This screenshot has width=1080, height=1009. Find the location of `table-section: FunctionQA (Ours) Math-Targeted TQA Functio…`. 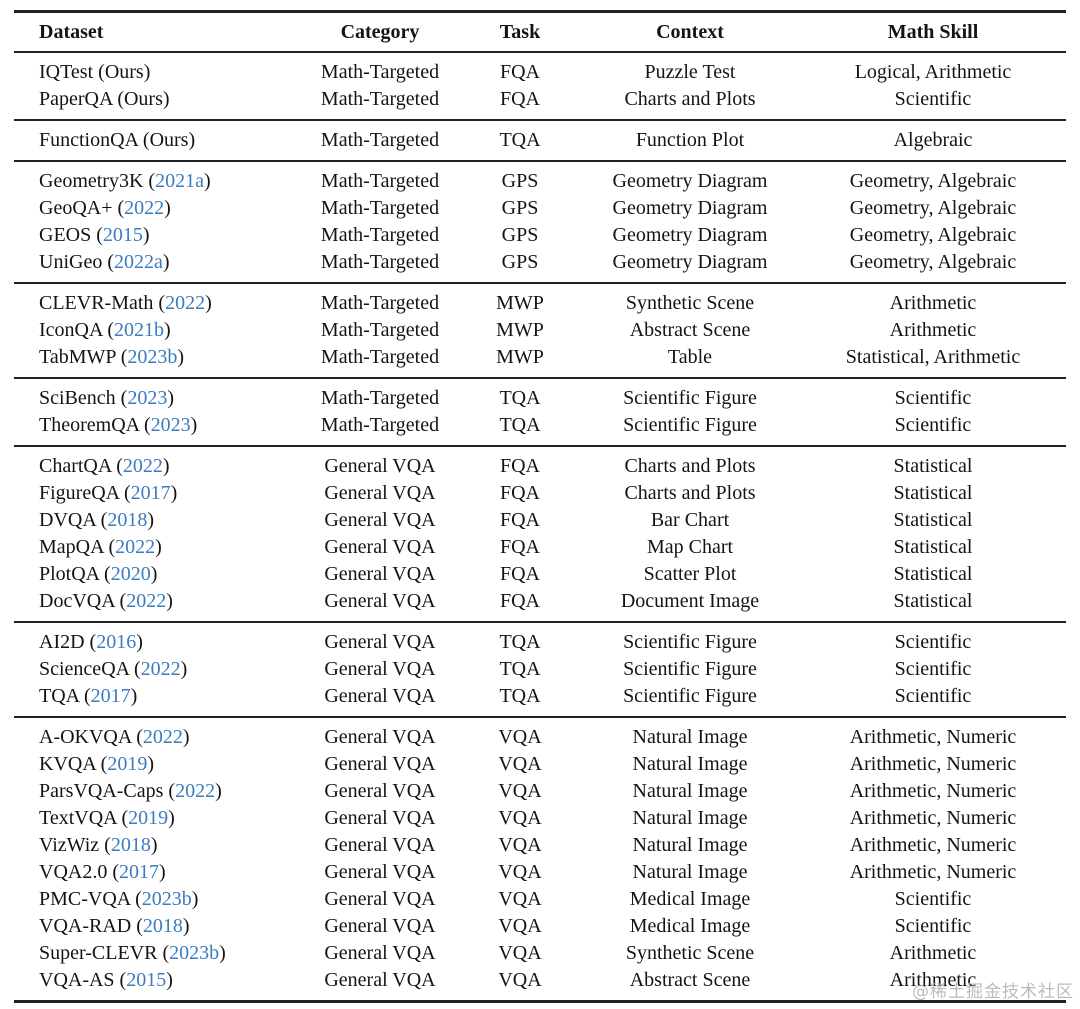

table-section: FunctionQA (Ours) Math-Targeted TQA Functio… is located at coordinates (540, 140).